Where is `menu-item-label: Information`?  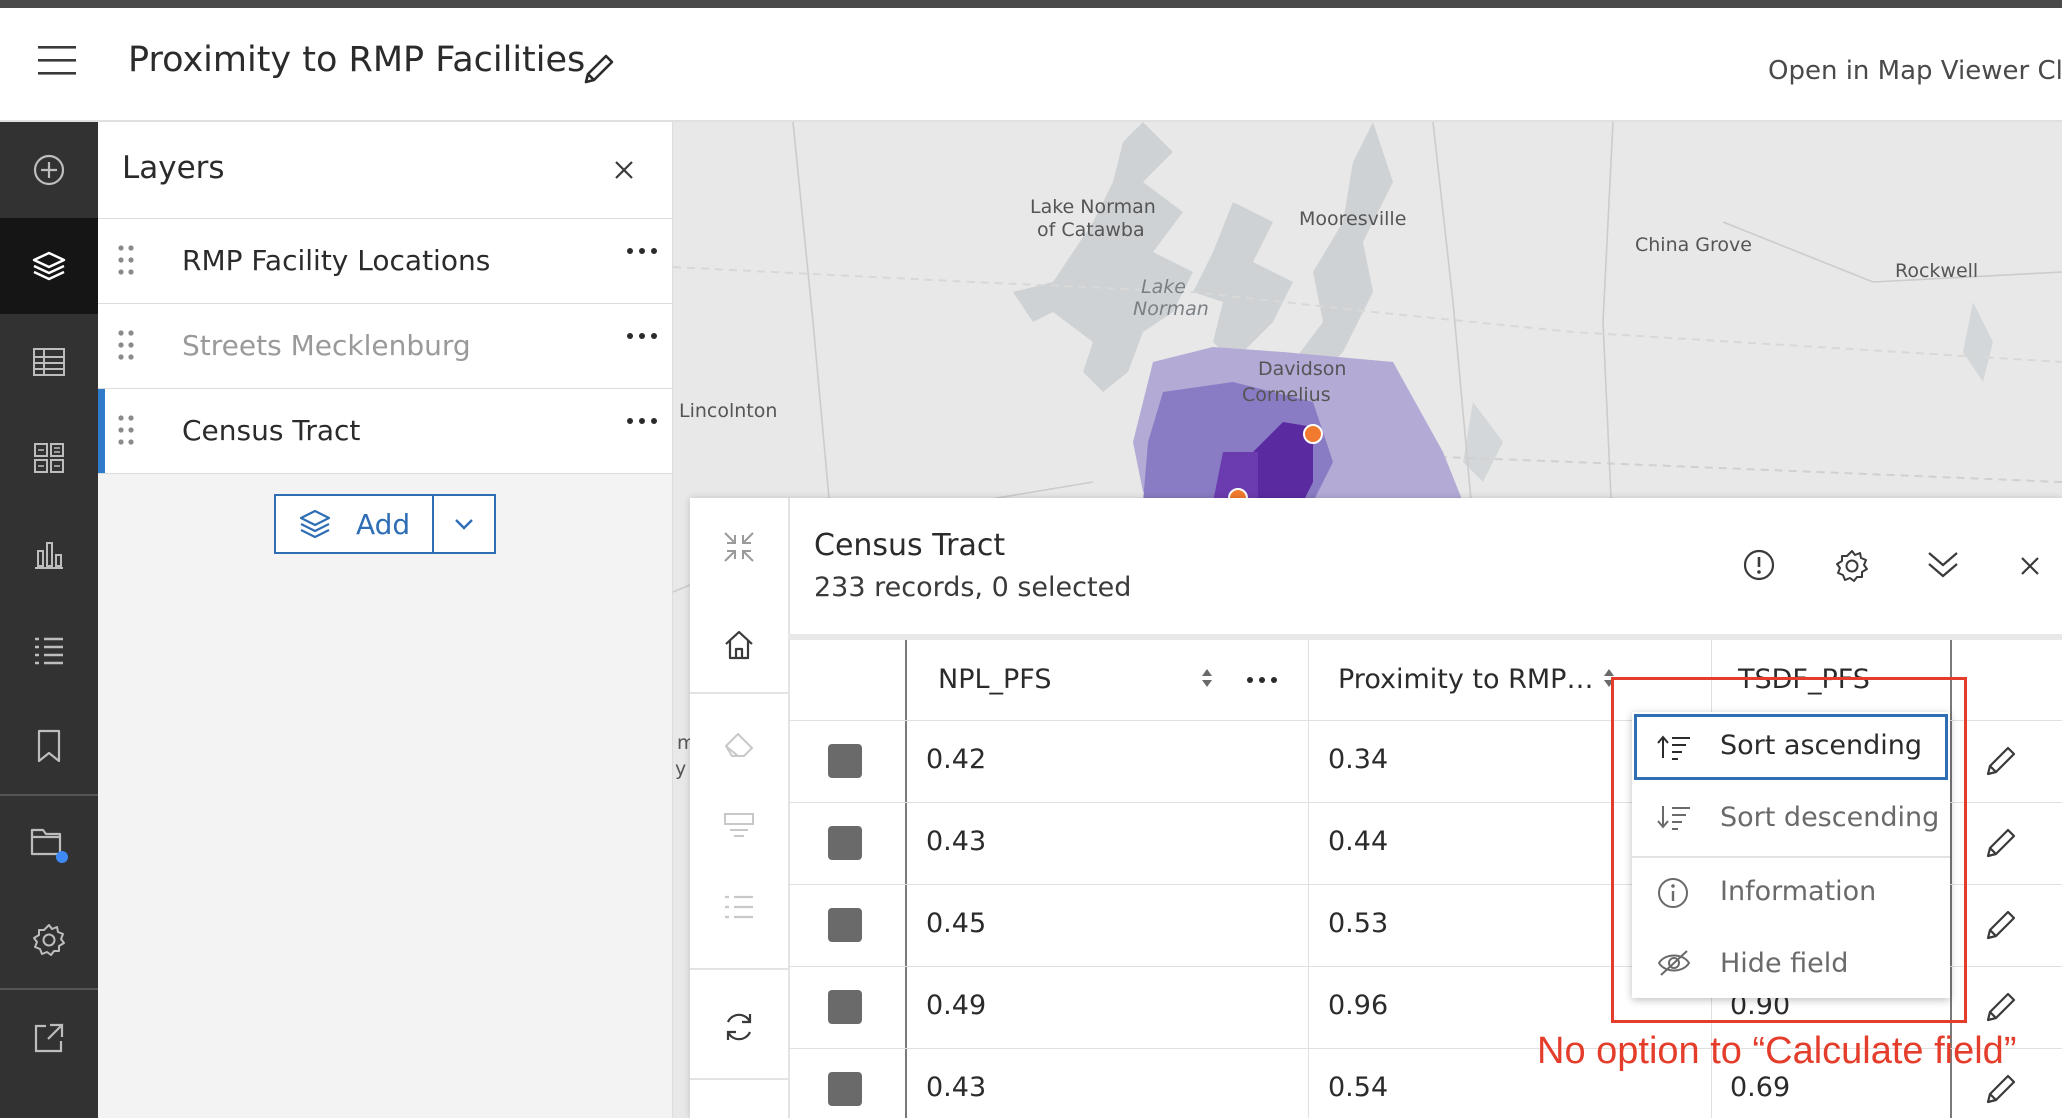
menu-item-label: Information is located at coordinates (1798, 891).